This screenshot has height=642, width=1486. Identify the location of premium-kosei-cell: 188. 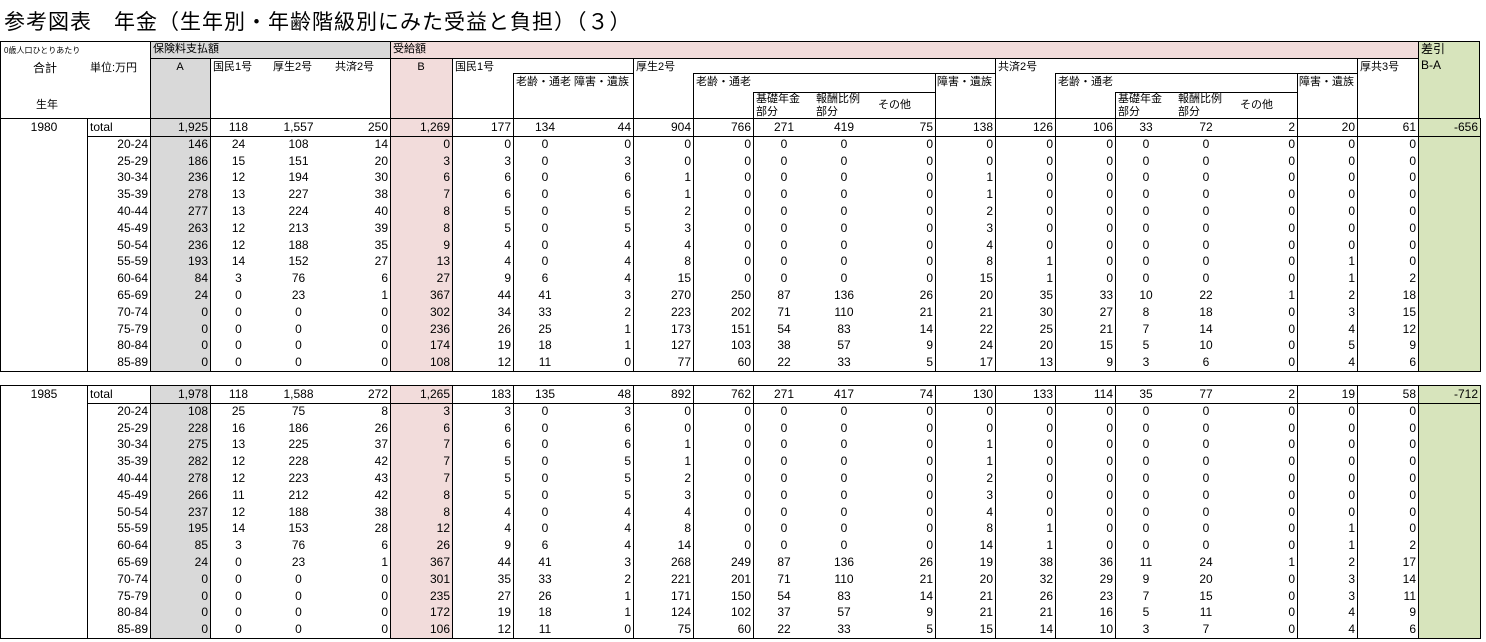
(298, 512).